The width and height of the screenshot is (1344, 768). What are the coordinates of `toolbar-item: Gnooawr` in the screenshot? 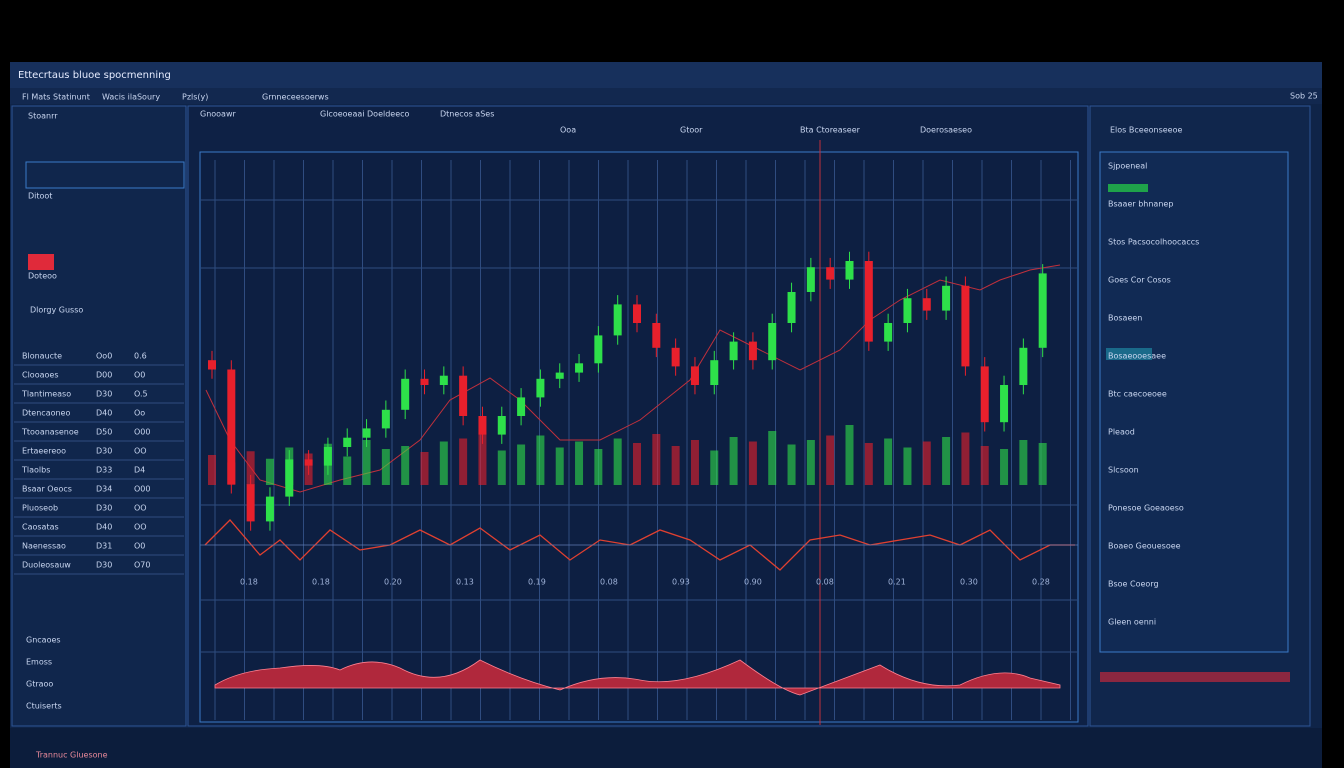 It's located at (218, 114).